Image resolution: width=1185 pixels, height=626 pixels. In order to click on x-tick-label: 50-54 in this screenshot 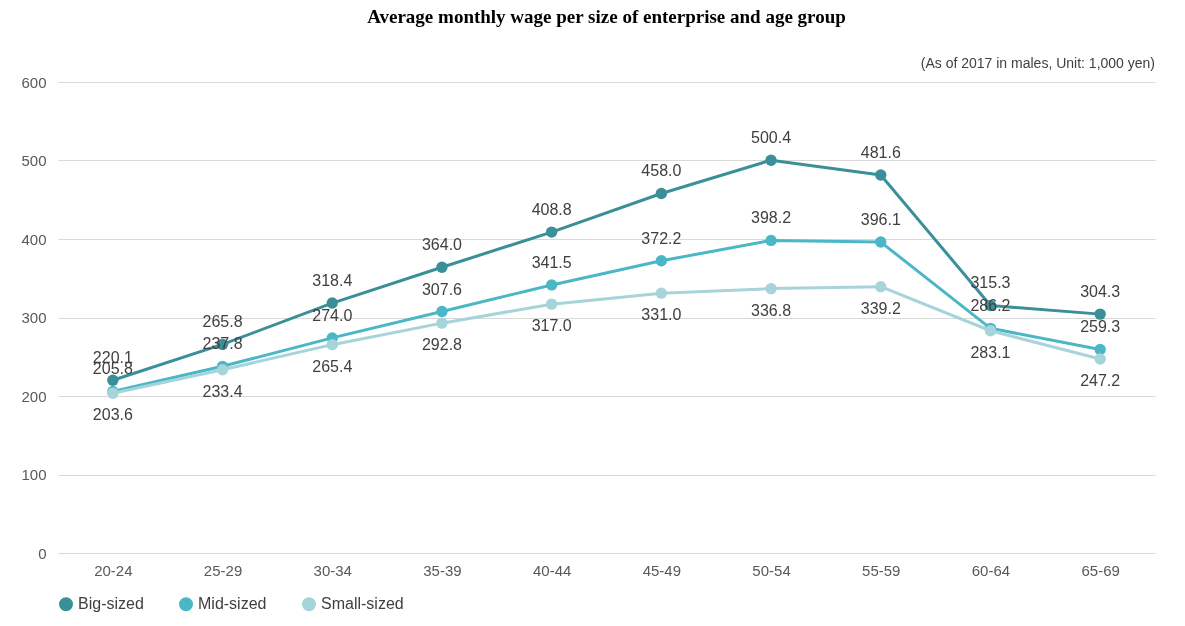, I will do `click(771, 570)`.